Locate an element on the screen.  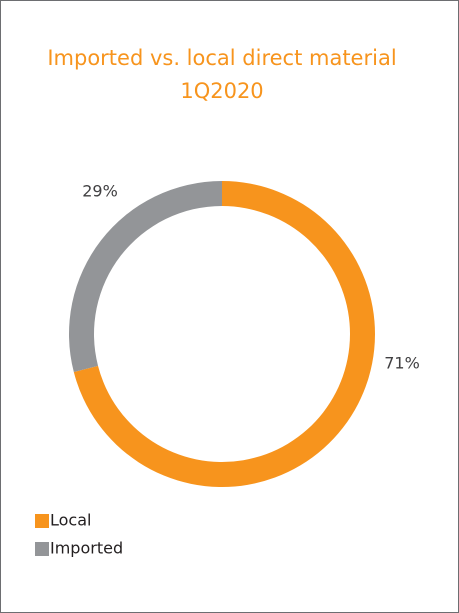
chart-subtitle: 1Q2020 is located at coordinates (221, 91).